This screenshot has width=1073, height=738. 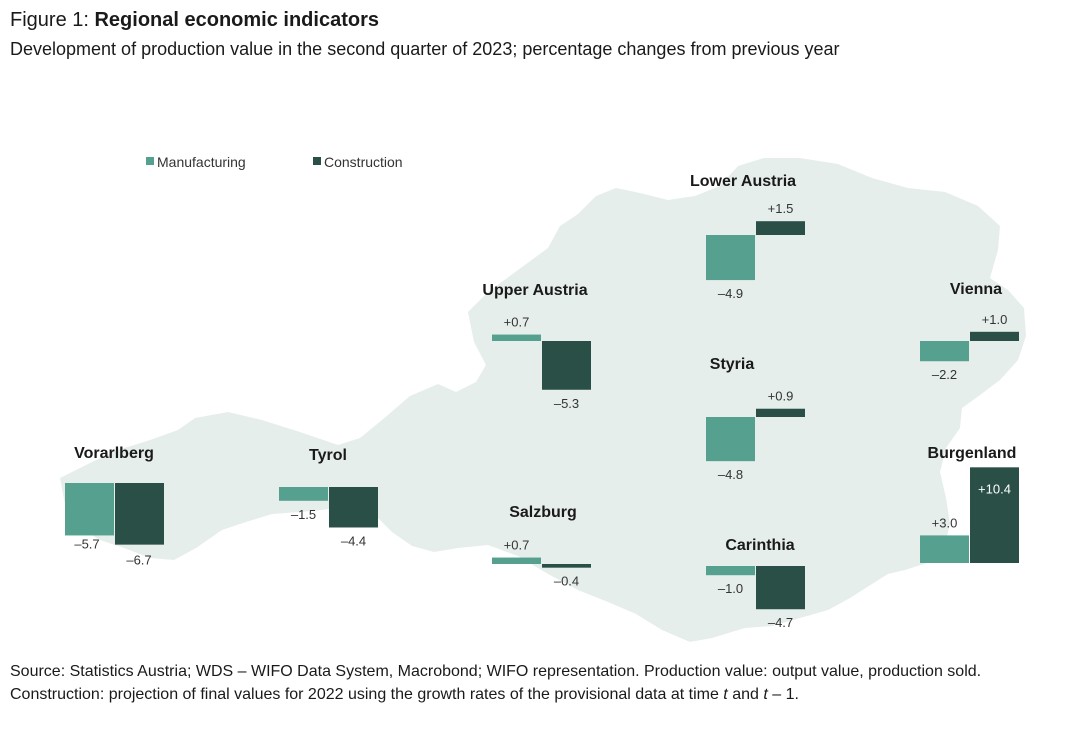 What do you see at coordinates (995, 319) in the screenshot?
I see `value-label-vienna-construction: +1.0` at bounding box center [995, 319].